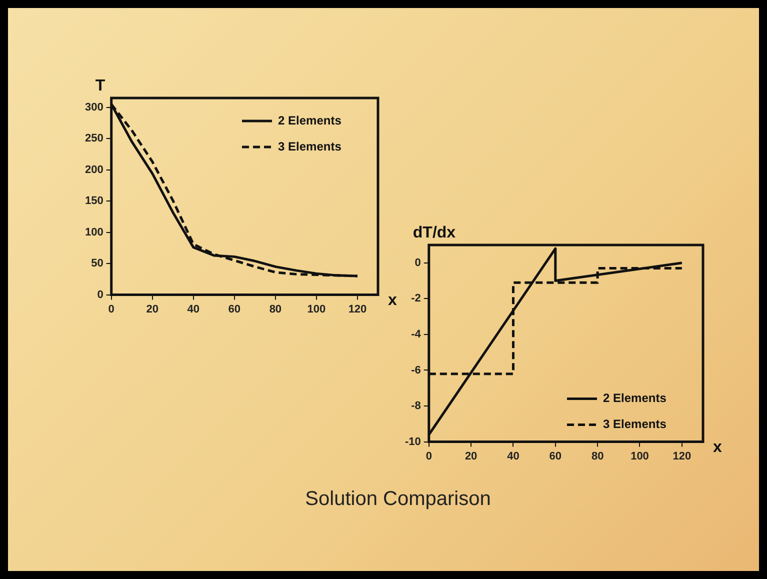 The image size is (767, 579). Describe the element at coordinates (416, 334) in the screenshot. I see `y-tick-label: -4` at that location.